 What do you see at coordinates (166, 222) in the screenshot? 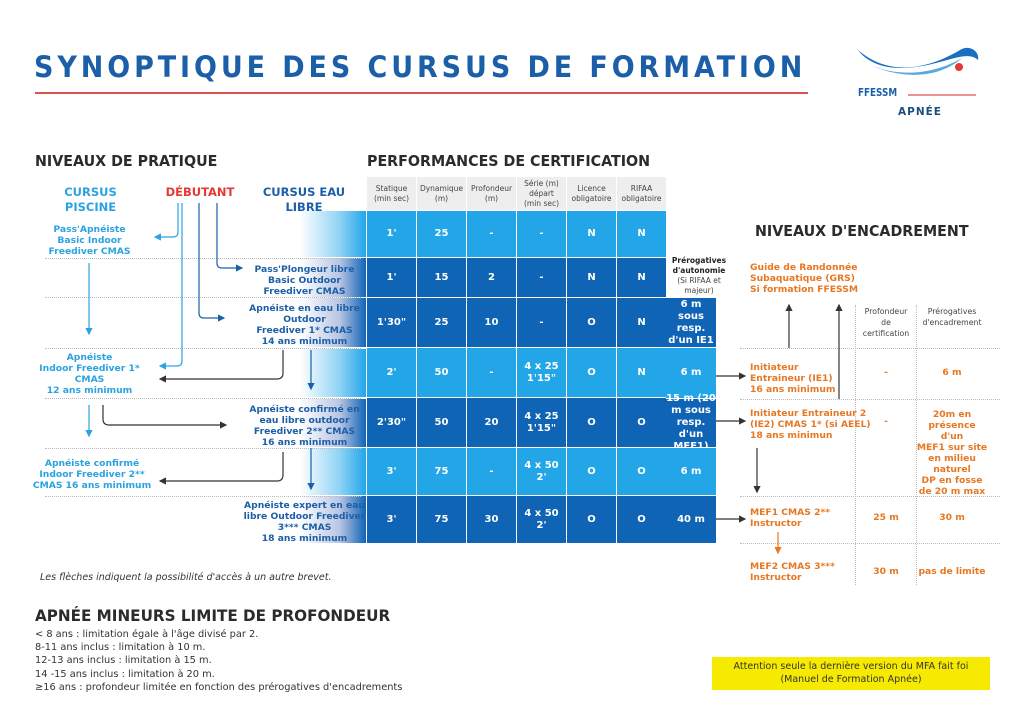
I see `arrow-debutant-to-pass-apneiste` at bounding box center [166, 222].